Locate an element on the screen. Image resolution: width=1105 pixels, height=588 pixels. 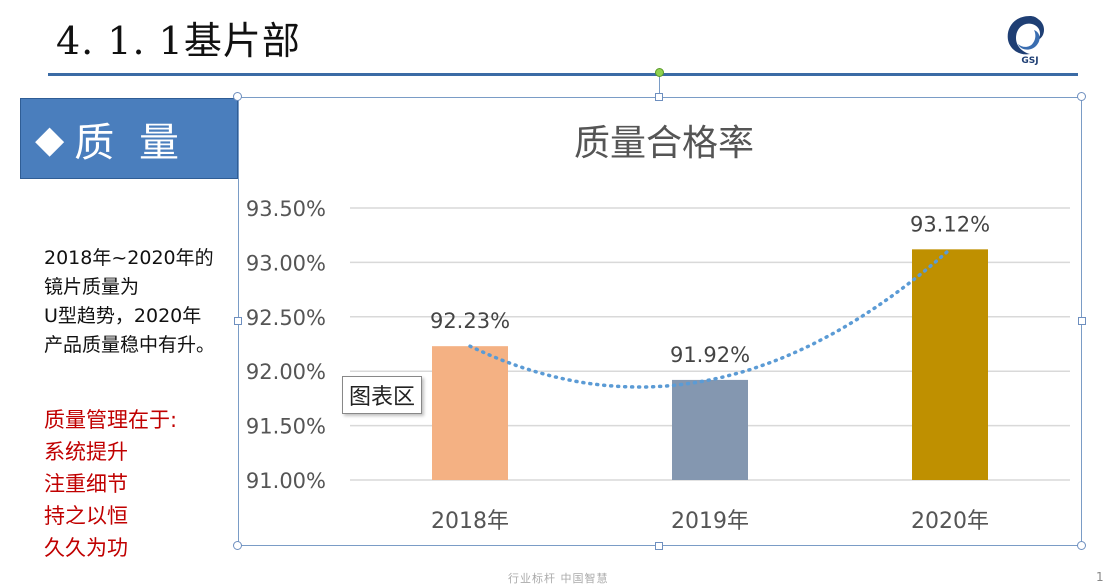
resize-handle-left is located at coordinates (238, 321).